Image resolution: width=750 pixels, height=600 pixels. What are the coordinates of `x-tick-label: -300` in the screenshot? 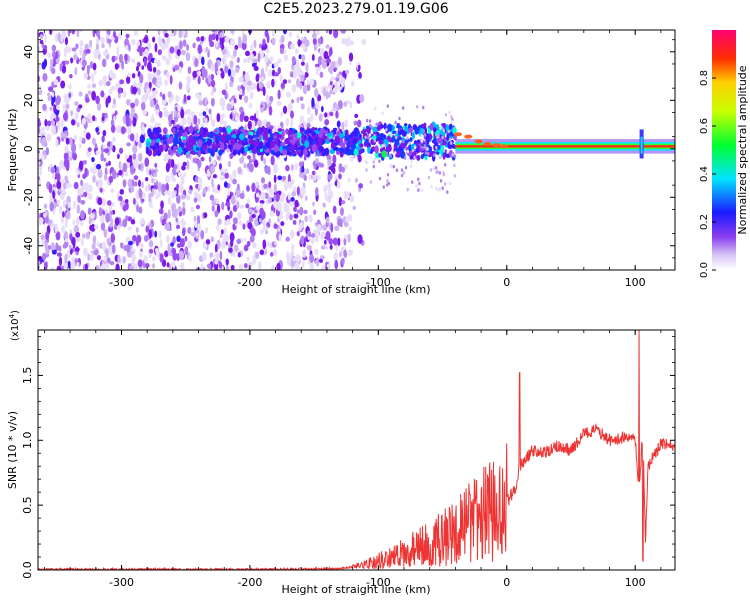 It's located at (121, 582).